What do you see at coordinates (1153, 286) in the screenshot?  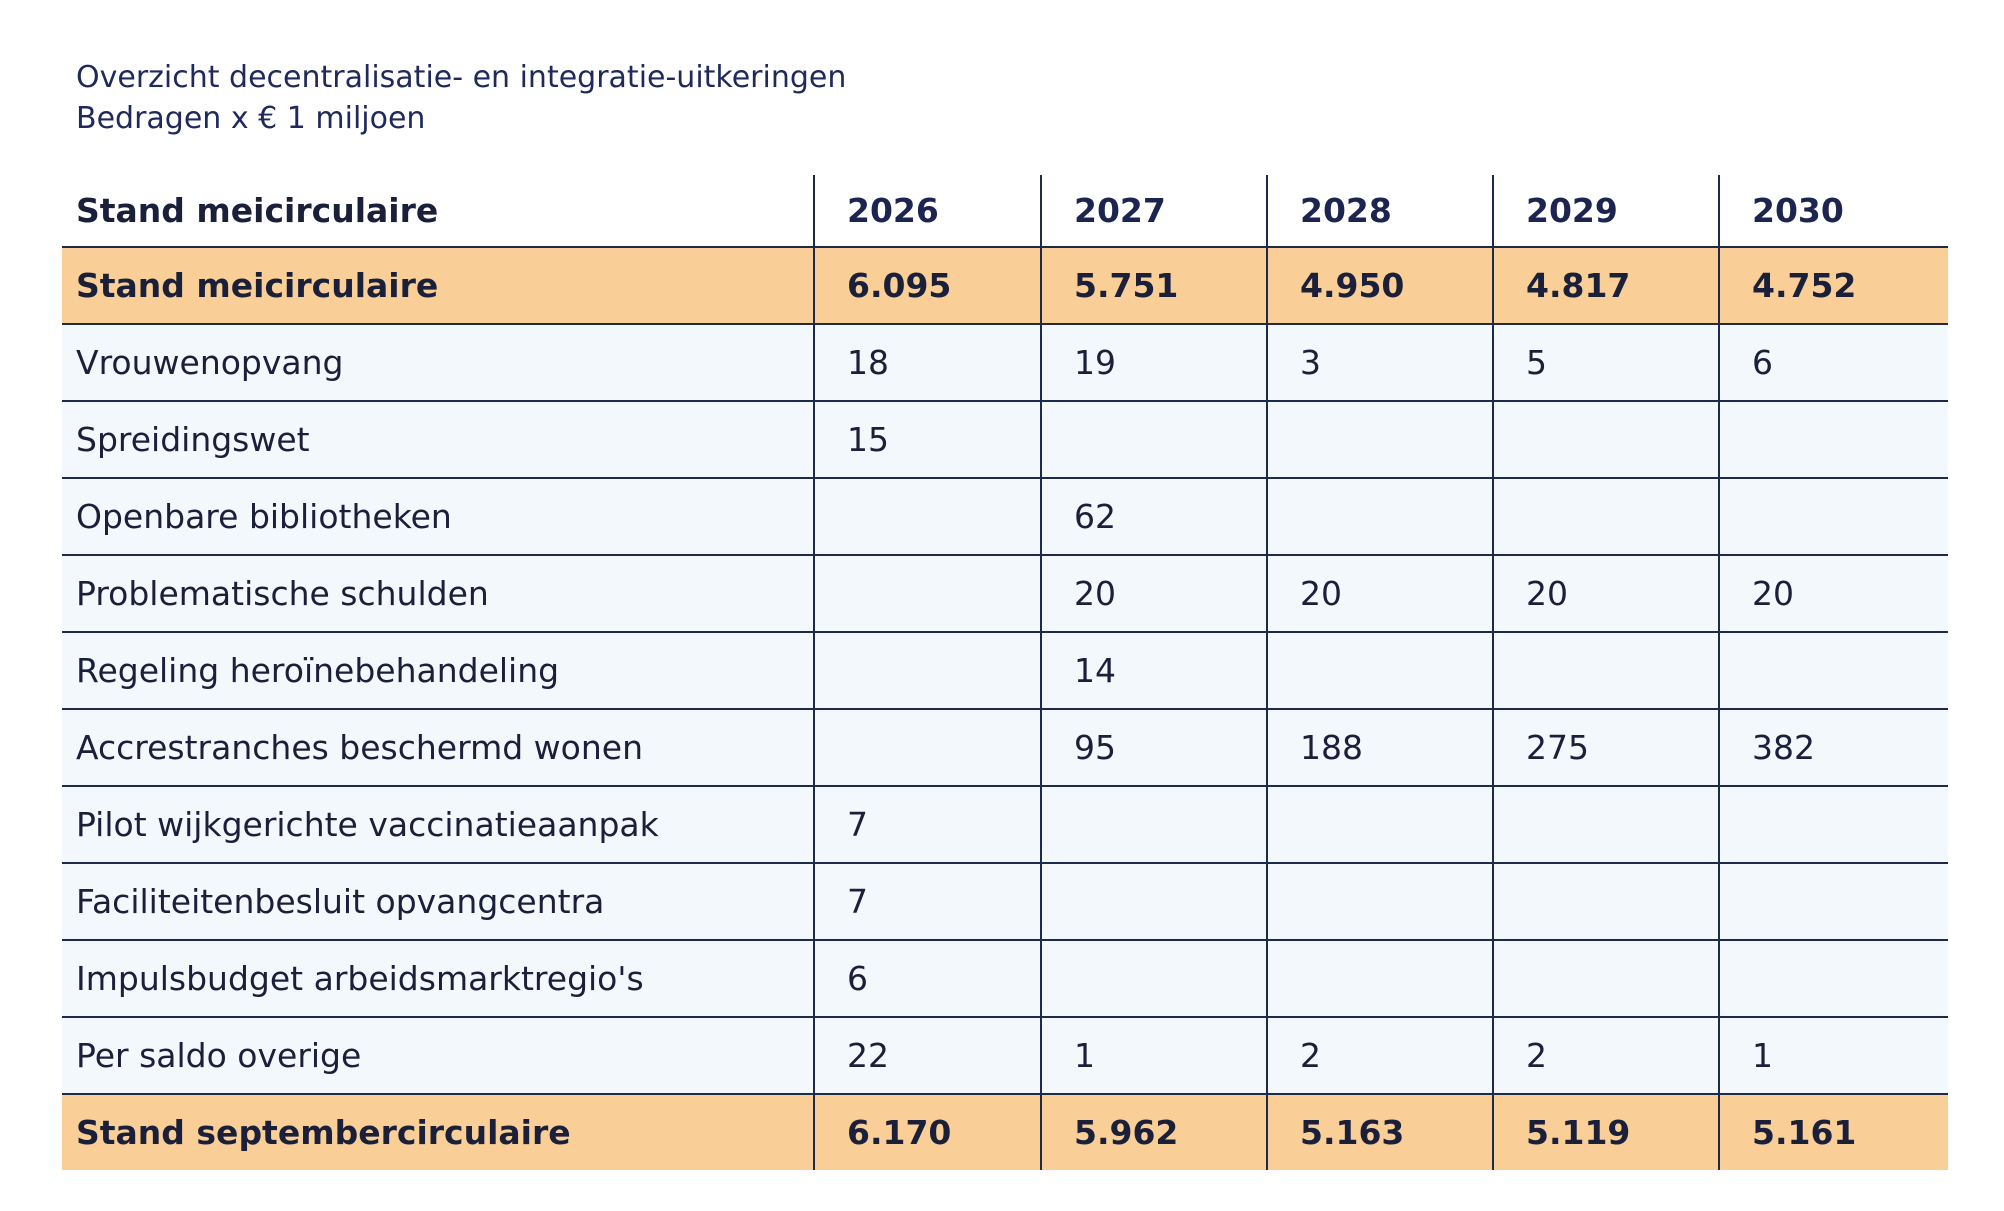 I see `value-cell: 5.751` at bounding box center [1153, 286].